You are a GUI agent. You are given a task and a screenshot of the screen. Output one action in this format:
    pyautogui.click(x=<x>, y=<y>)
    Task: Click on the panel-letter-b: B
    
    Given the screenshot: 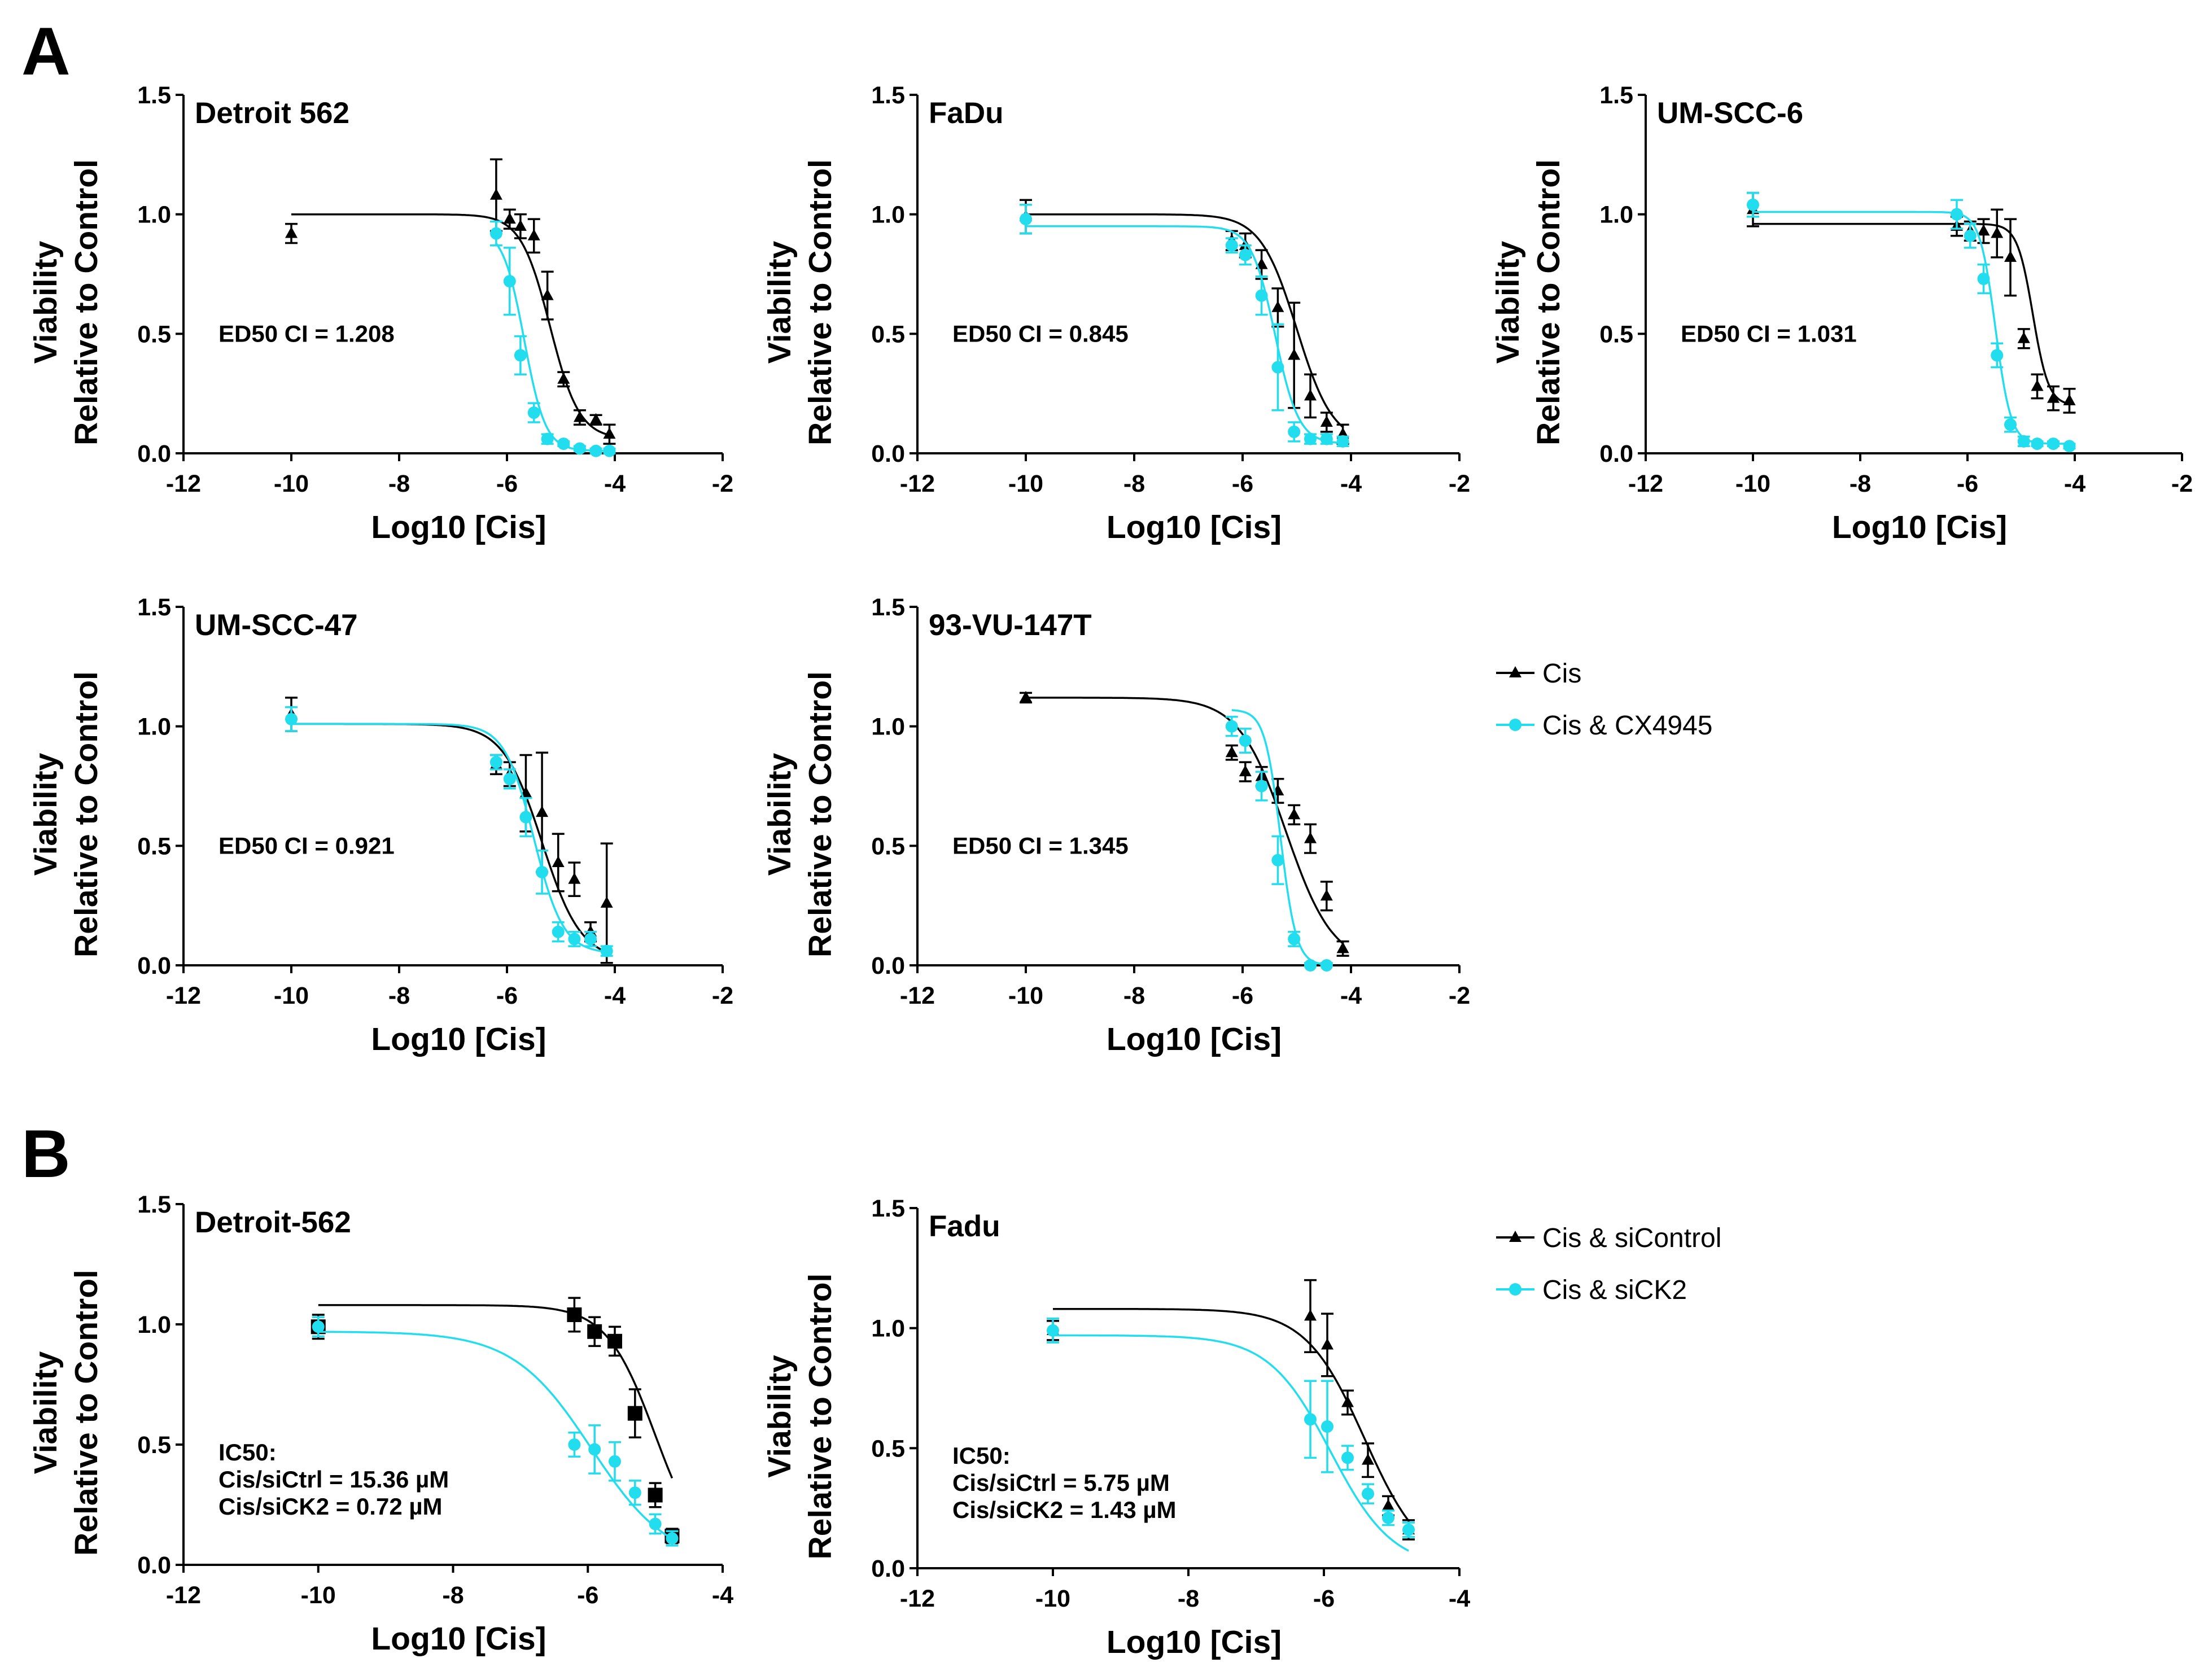 What is the action you would take?
    pyautogui.click(x=46, y=1154)
    